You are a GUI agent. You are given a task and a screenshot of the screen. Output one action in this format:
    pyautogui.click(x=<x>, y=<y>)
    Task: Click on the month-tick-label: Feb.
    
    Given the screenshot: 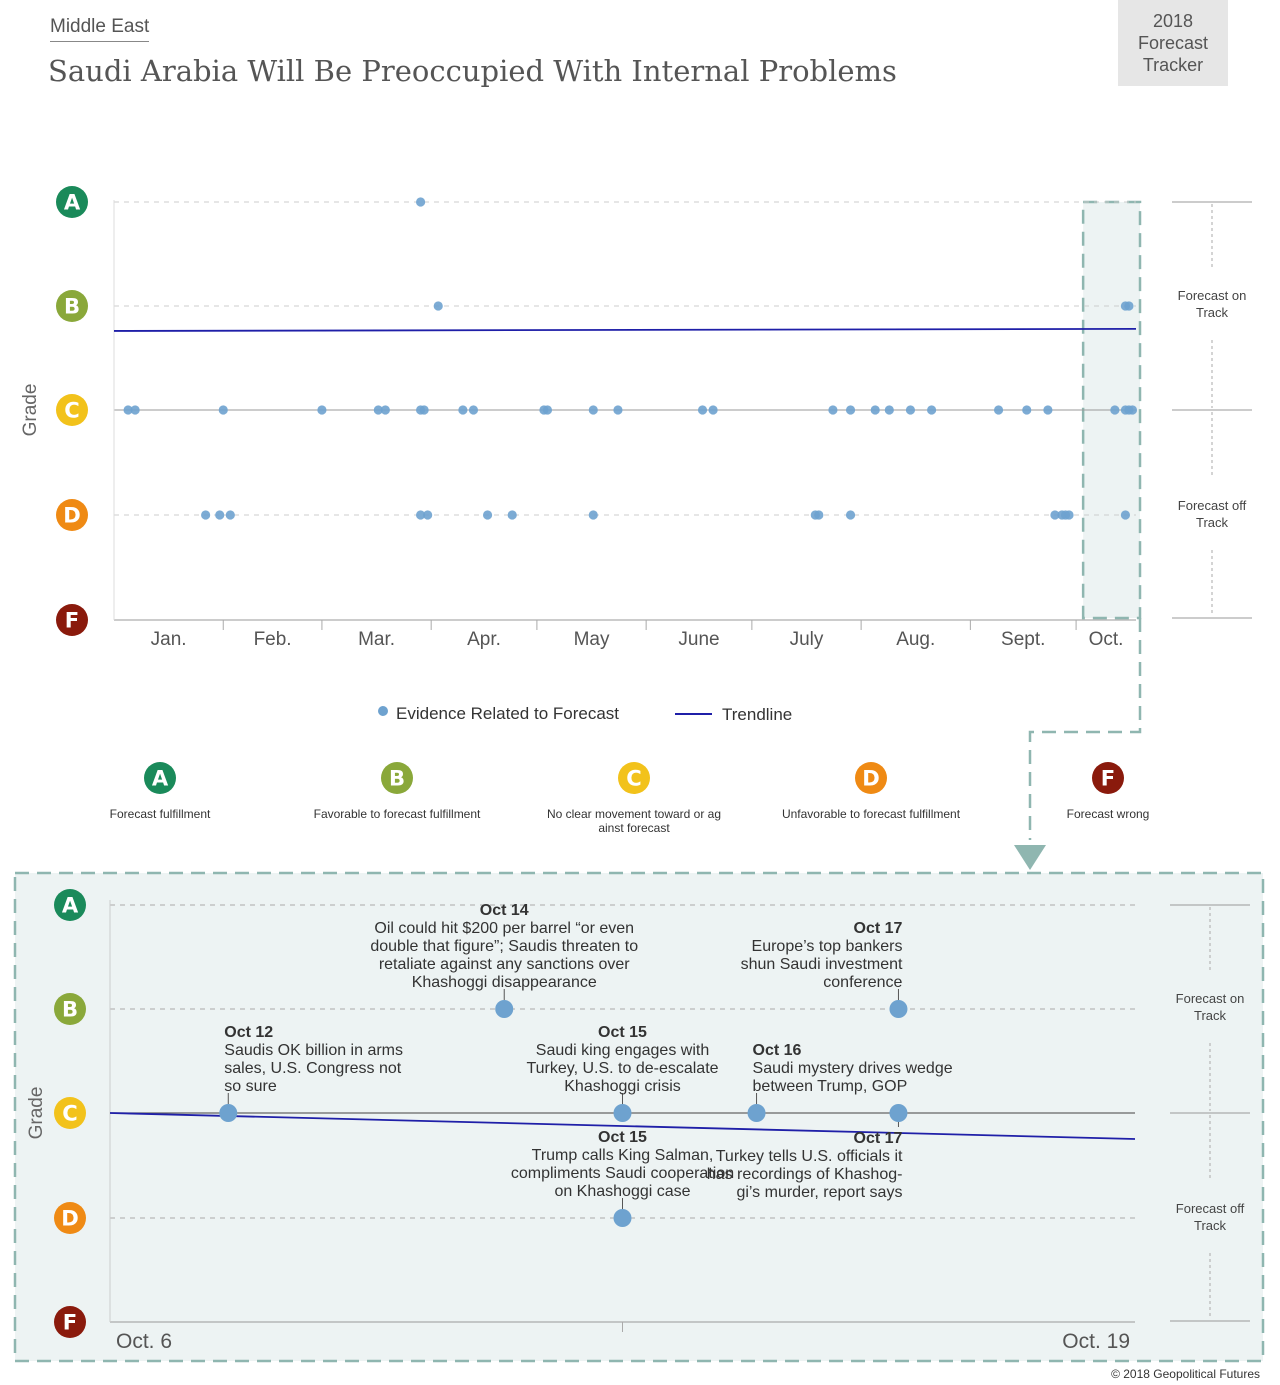 What is the action you would take?
    pyautogui.click(x=273, y=639)
    